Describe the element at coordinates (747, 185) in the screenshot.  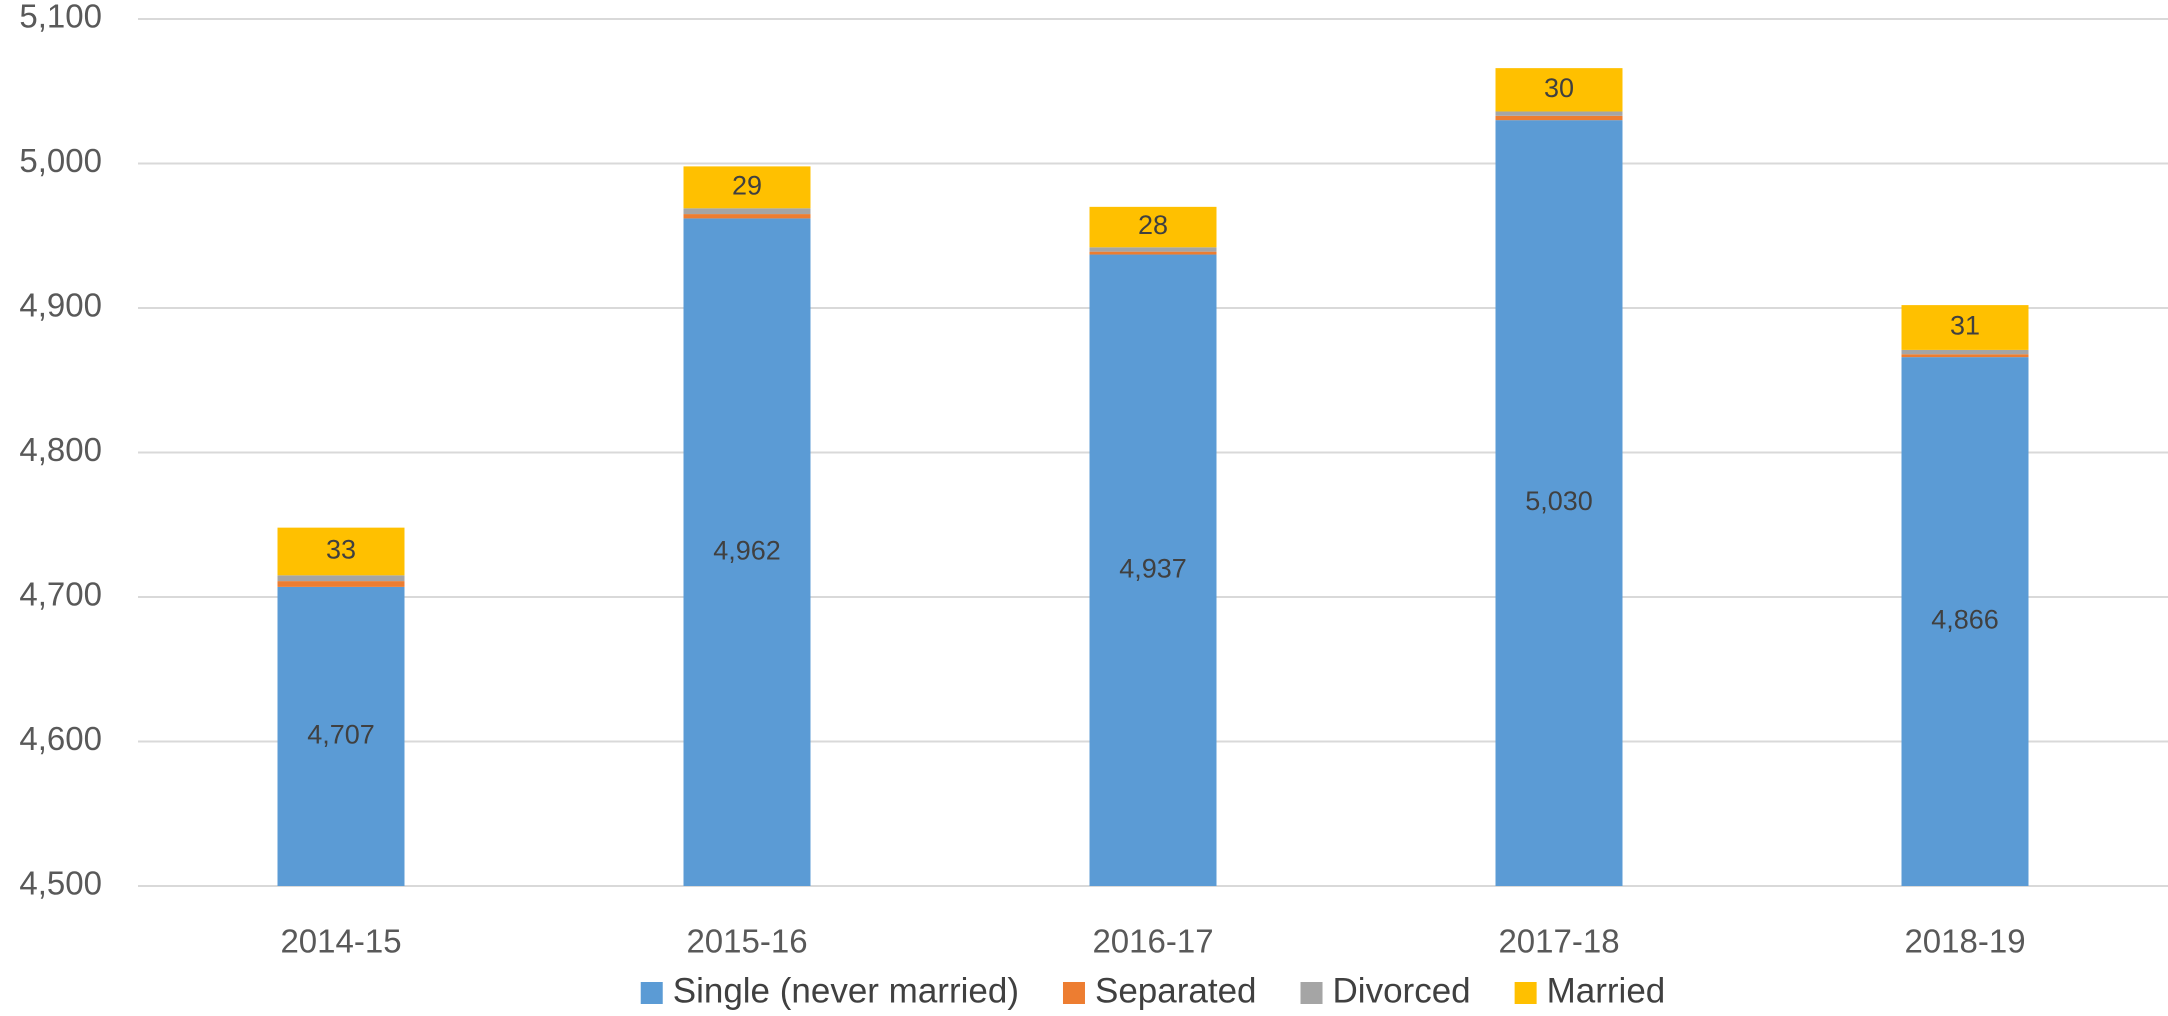
I see `data-label: 29` at that location.